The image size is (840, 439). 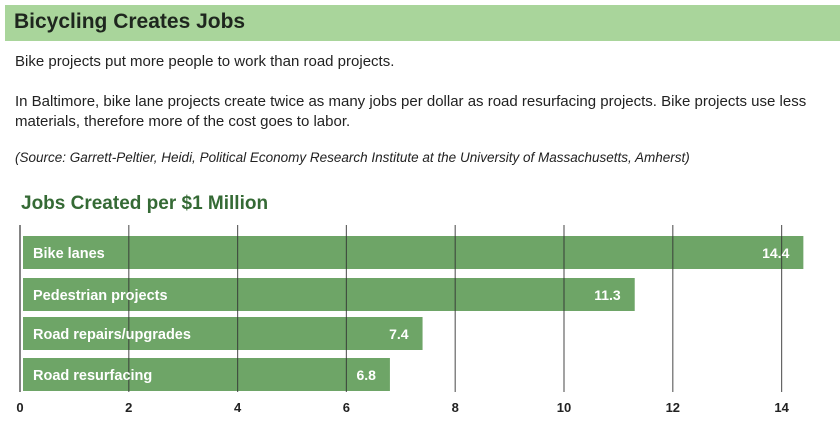 I want to click on tick-label: 4, so click(x=238, y=407).